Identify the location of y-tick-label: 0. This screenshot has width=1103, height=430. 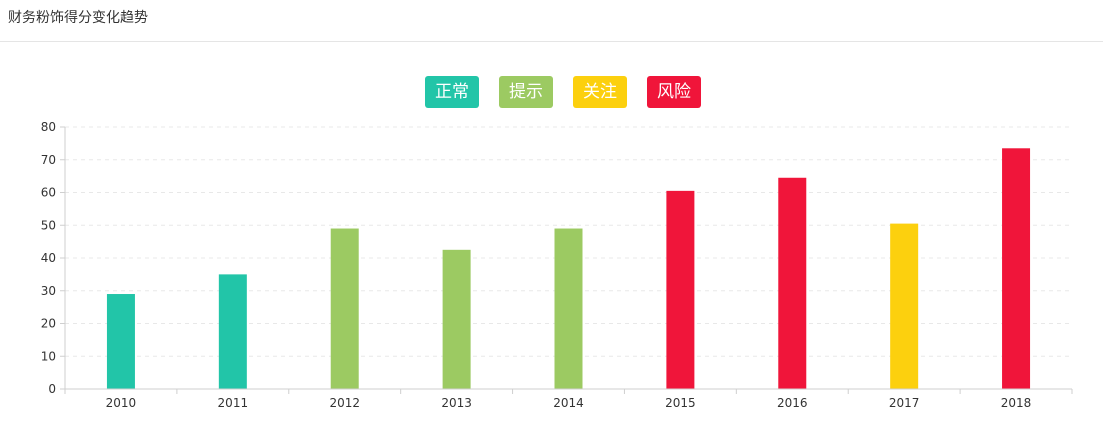
(52, 389).